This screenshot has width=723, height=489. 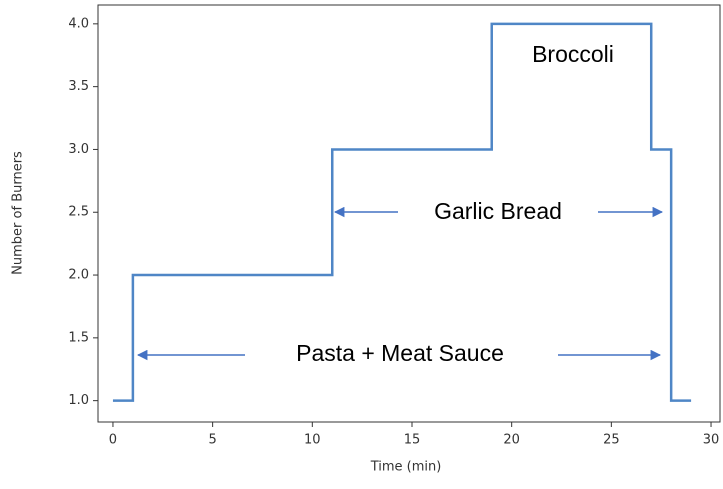 What do you see at coordinates (400, 353) in the screenshot?
I see `annotation: Pasta + Meat Sauce` at bounding box center [400, 353].